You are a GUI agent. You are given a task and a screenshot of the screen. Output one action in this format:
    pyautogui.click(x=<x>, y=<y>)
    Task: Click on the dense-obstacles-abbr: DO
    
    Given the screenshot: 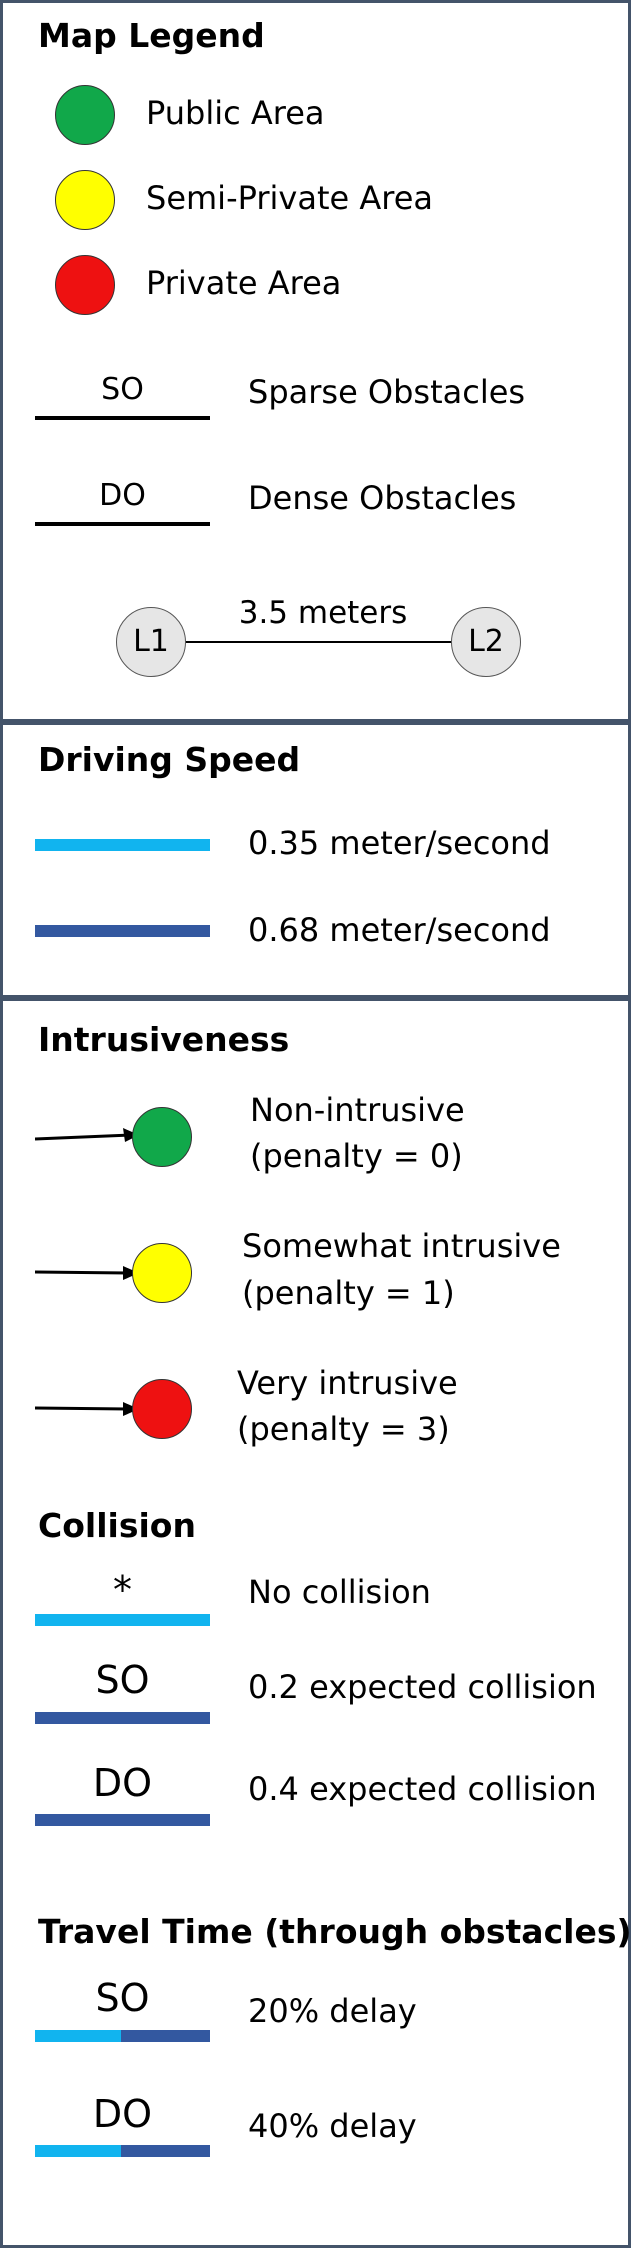 What is the action you would take?
    pyautogui.click(x=122, y=495)
    